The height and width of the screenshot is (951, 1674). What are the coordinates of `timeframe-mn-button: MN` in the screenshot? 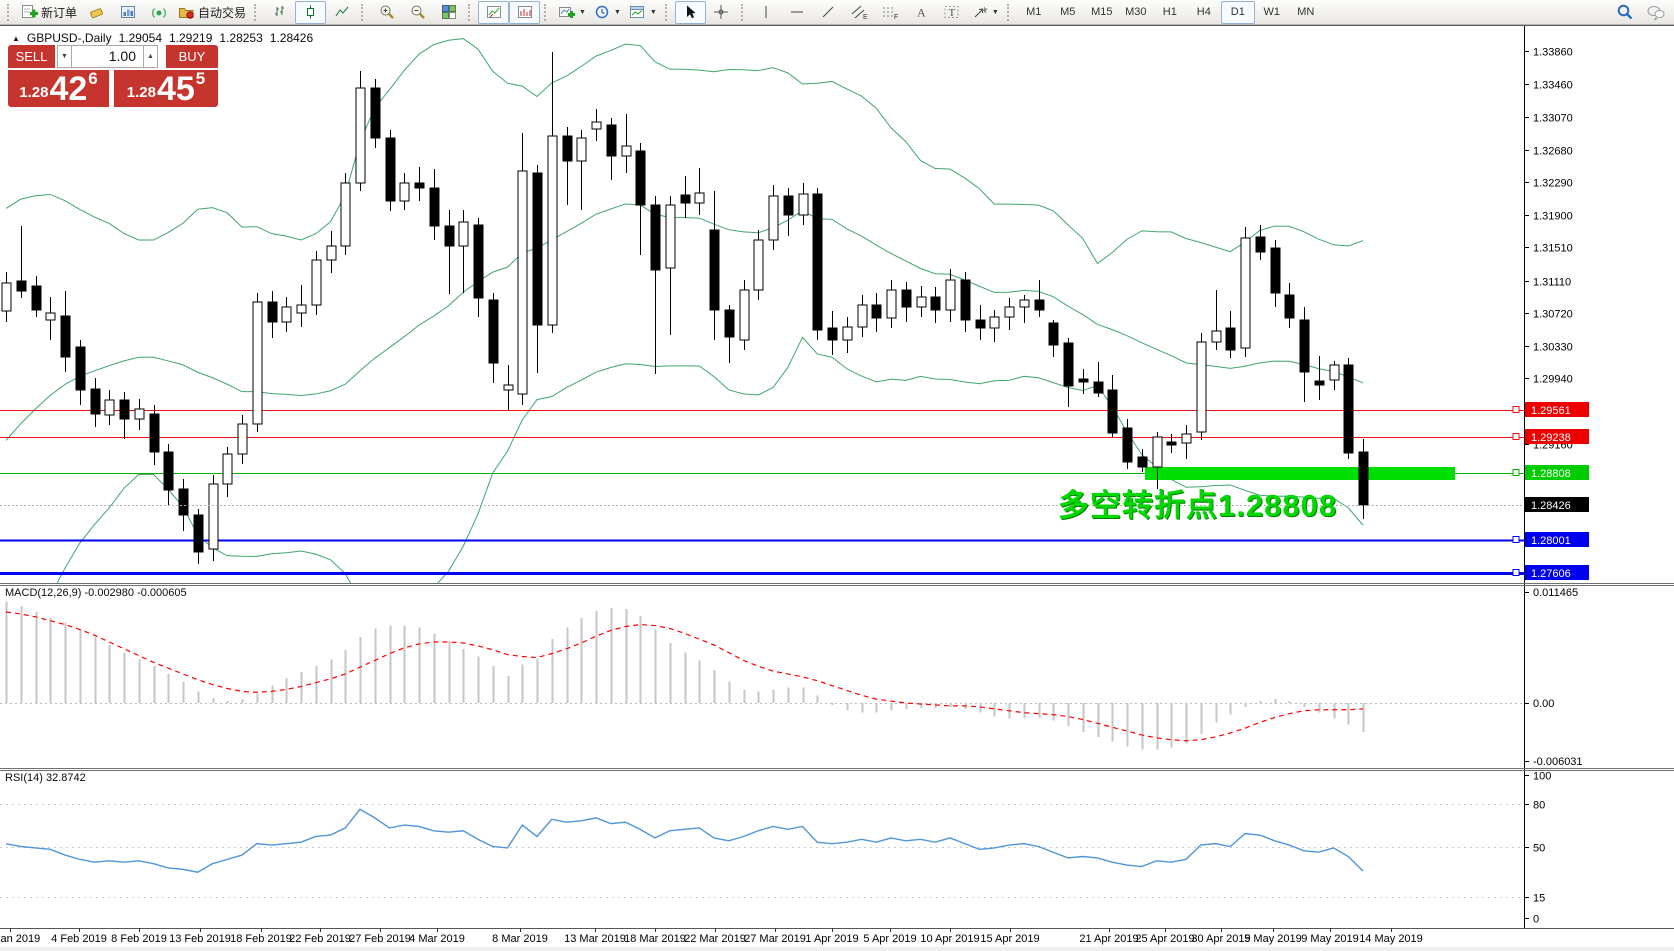 It's located at (1306, 12).